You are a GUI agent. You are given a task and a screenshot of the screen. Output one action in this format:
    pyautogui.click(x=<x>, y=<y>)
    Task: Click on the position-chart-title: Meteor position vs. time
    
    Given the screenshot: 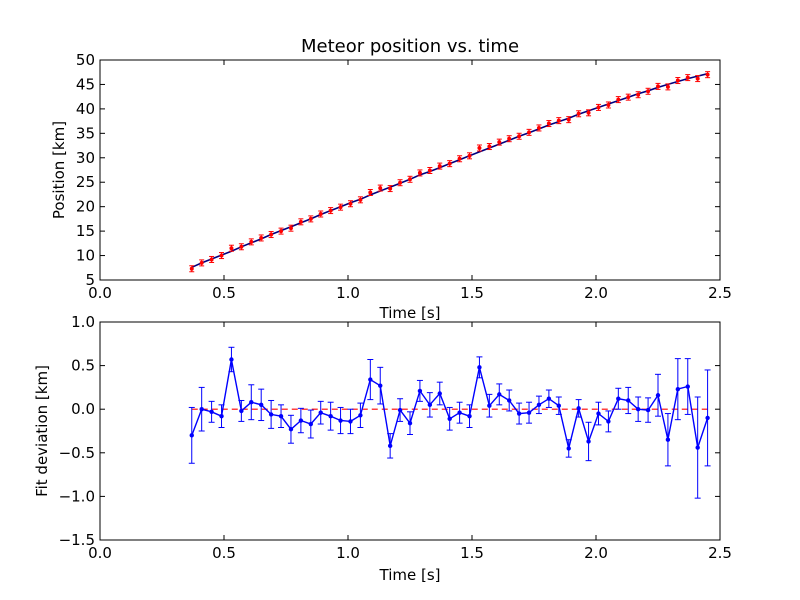 What is the action you would take?
    pyautogui.click(x=410, y=46)
    